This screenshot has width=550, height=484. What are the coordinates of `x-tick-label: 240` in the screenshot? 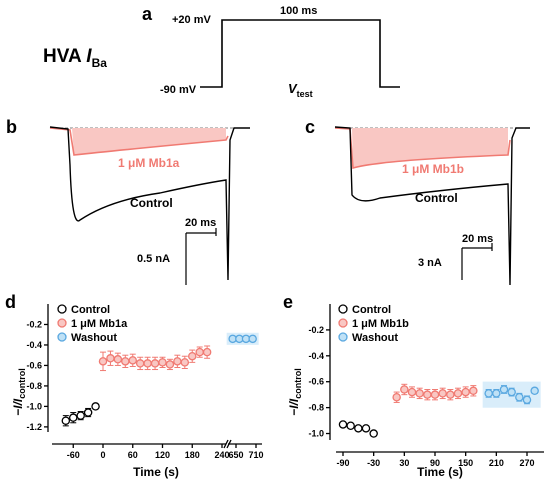 It's located at (221, 455).